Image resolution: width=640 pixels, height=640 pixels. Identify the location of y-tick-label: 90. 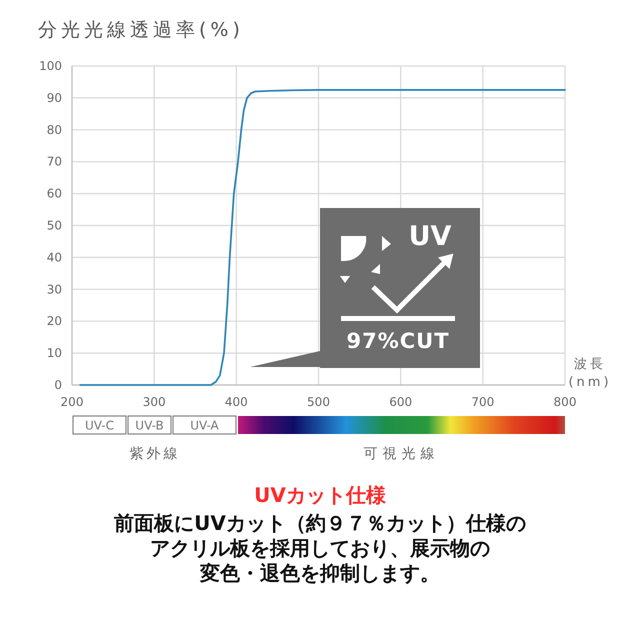
(54, 97).